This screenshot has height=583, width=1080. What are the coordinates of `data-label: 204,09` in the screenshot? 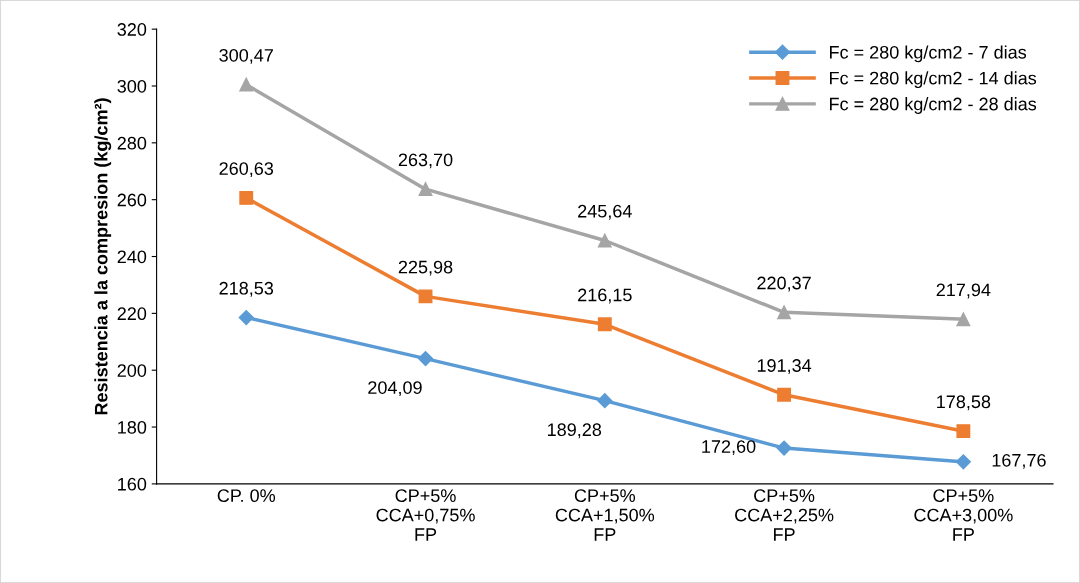 It's located at (395, 389).